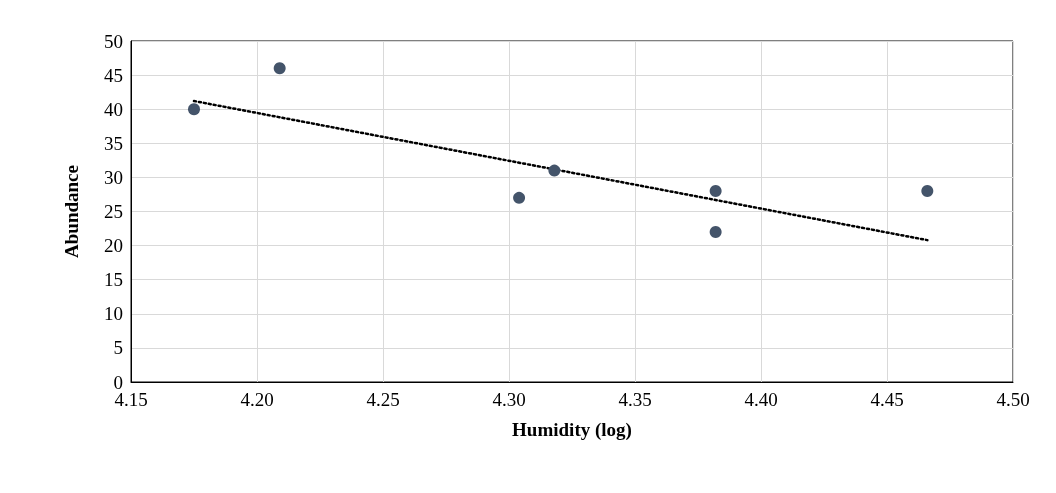 The width and height of the screenshot is (1056, 493). What do you see at coordinates (113, 280) in the screenshot?
I see `y-tick-label: 15` at bounding box center [113, 280].